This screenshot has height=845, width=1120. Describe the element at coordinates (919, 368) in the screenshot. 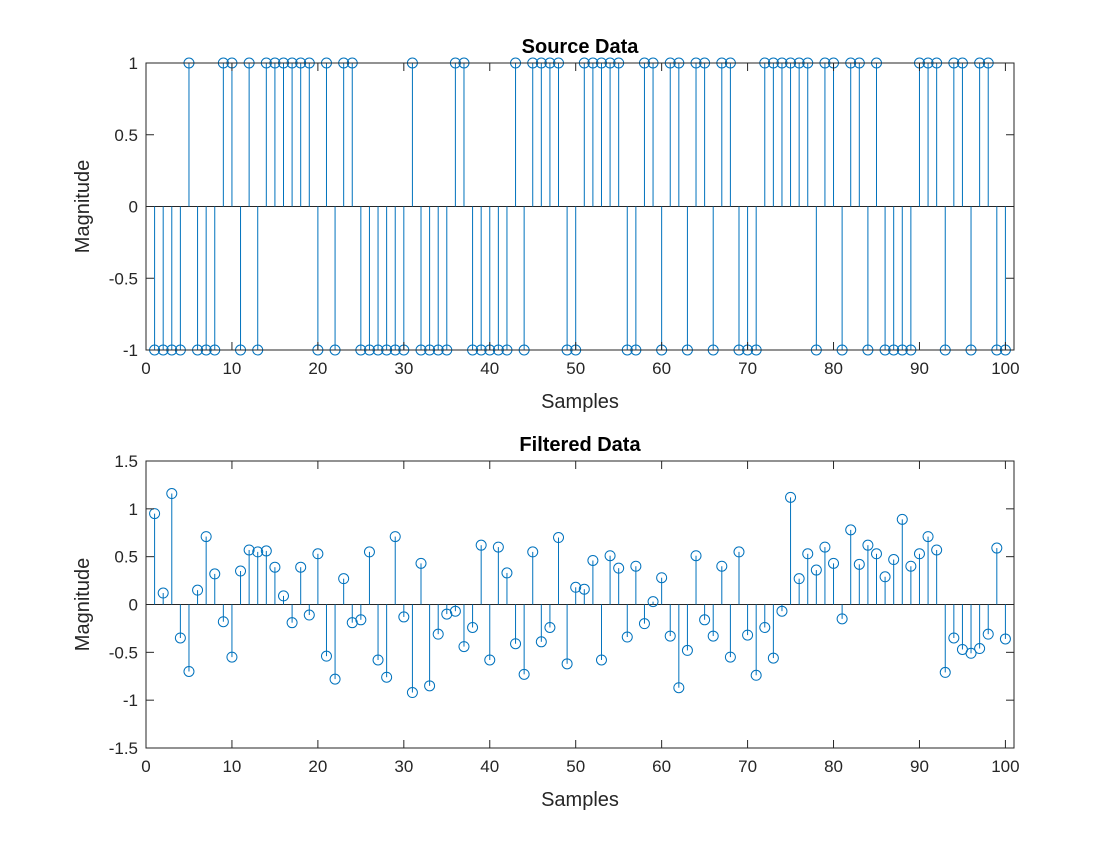

I see `x-tick-label: 90` at that location.